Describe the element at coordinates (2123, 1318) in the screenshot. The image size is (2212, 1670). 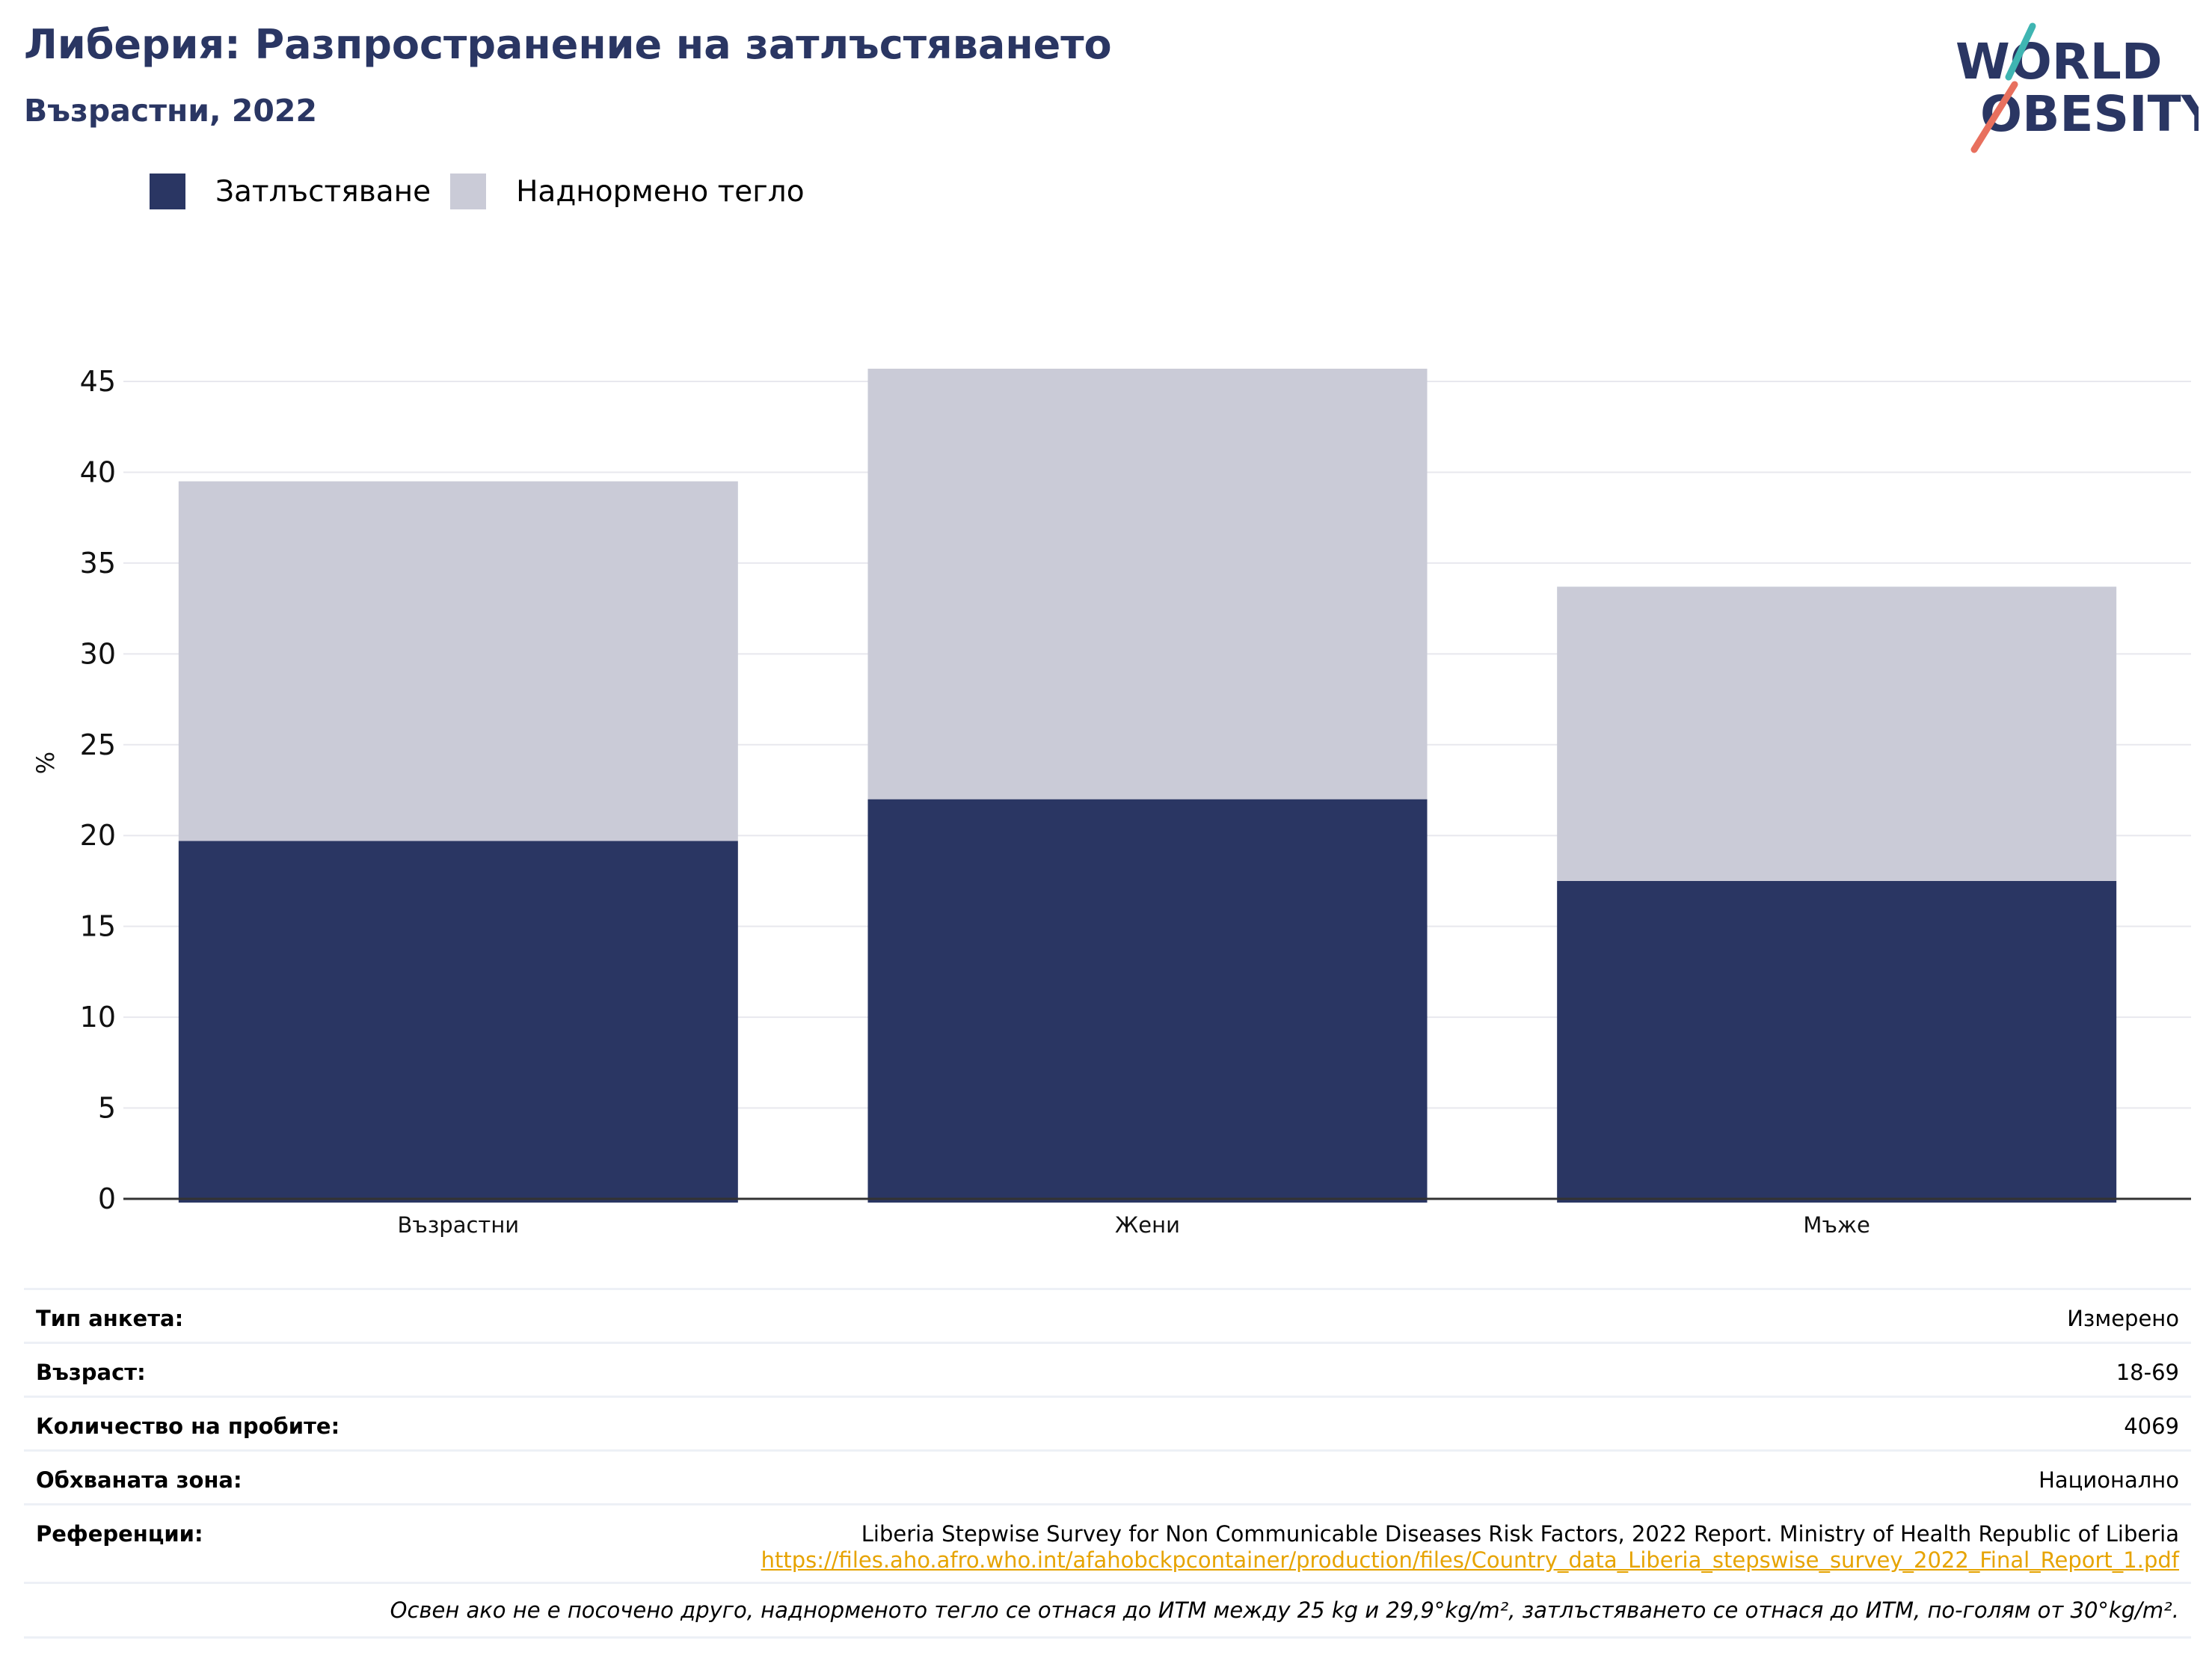
I see `info-value: Измерено` at that location.